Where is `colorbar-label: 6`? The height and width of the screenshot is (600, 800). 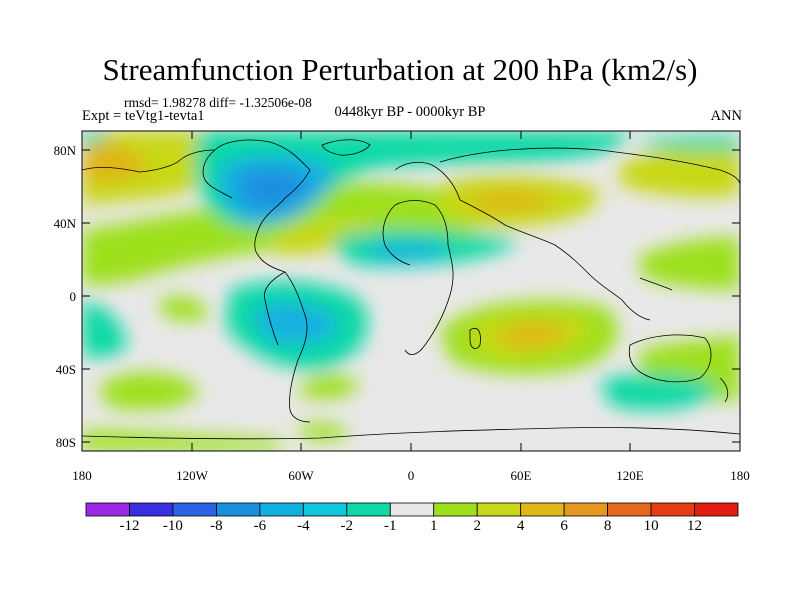
colorbar-label: 6 is located at coordinates (564, 526).